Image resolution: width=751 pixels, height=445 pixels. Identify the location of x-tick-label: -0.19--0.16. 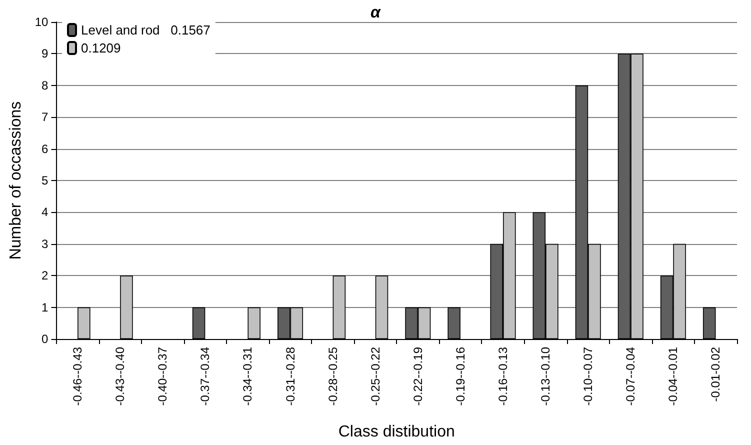
(460, 376).